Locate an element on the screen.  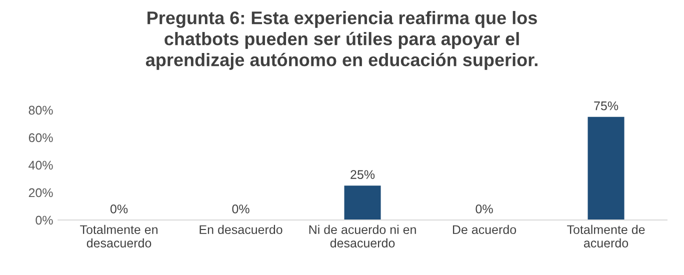
chart-title: Pregunta 6: Esta experiencia reafirma que los chatbots pueden ser útiles para apoyar el aprendizaje autónomo en educación superior. is located at coordinates (342, 40).